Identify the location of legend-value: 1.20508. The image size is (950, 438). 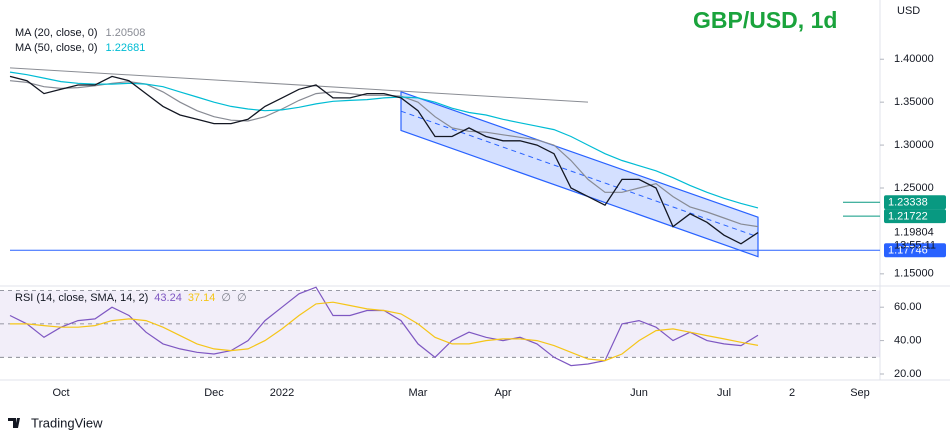
(126, 33).